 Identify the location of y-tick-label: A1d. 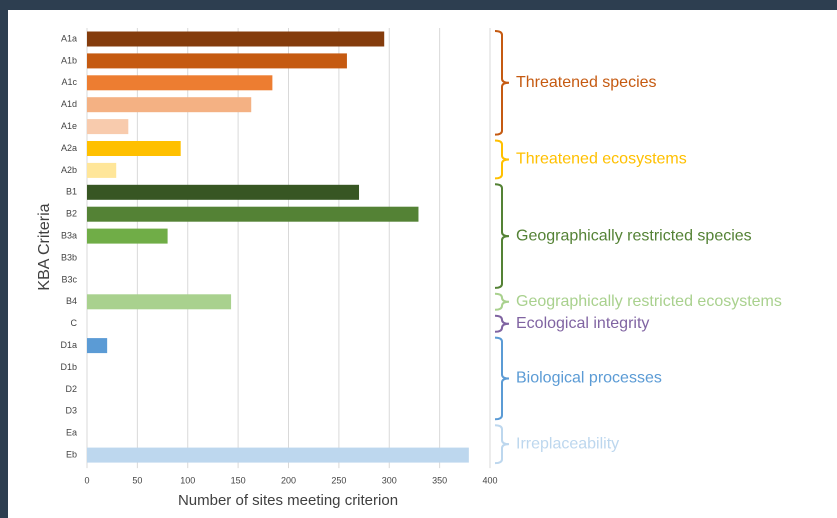
(69, 104).